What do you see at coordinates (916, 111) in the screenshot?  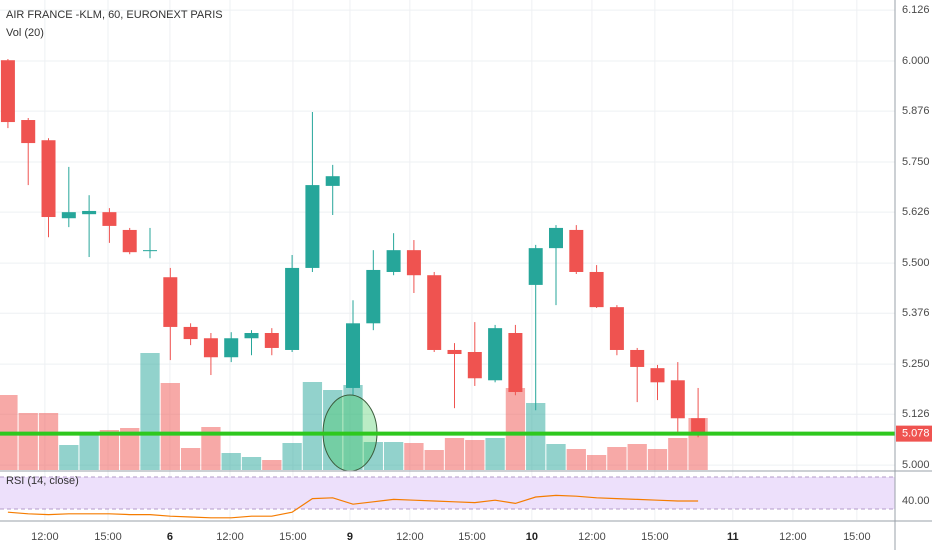 I see `y-tick-label: 5.876` at bounding box center [916, 111].